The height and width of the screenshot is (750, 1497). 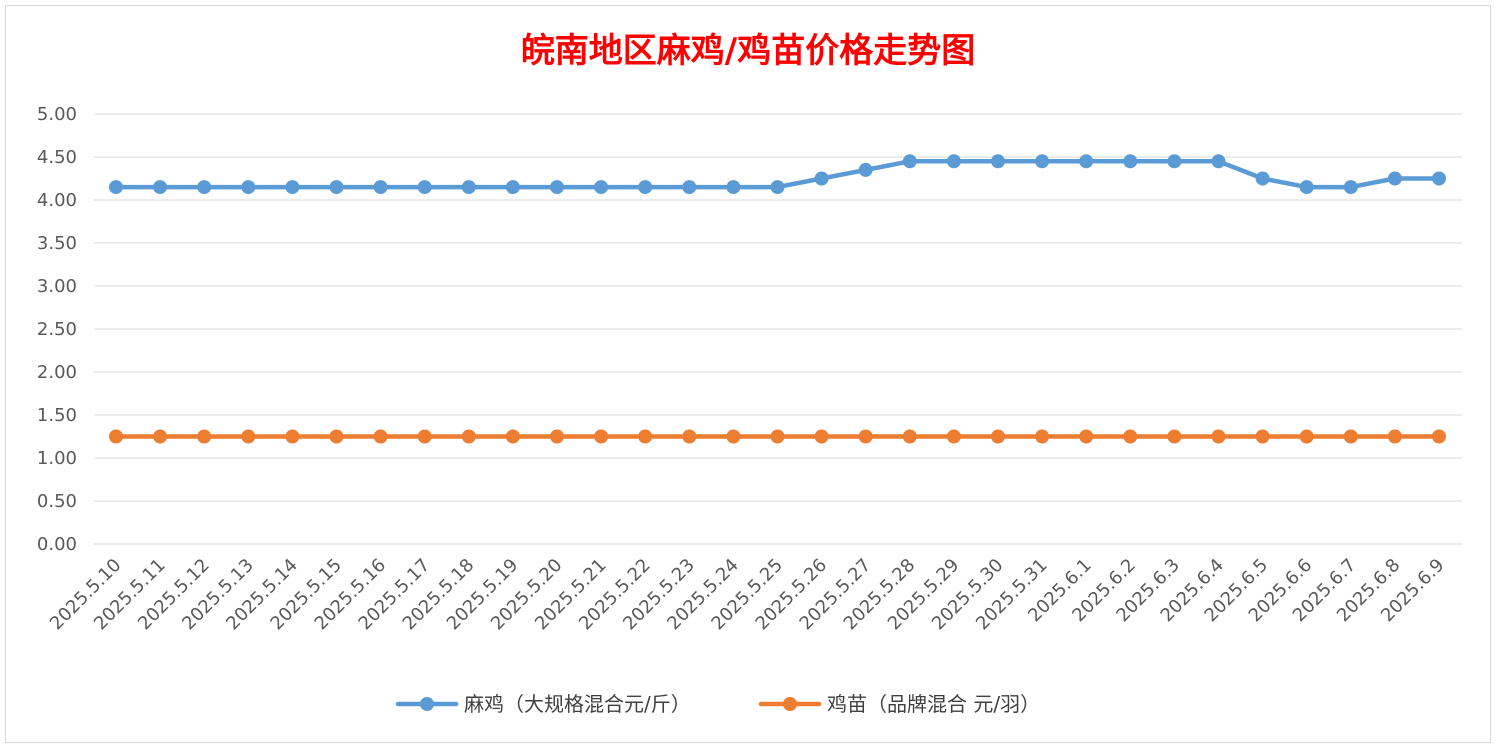 I want to click on legend-item: 鸡苗（品牌混合 元/羽）, so click(x=899, y=704).